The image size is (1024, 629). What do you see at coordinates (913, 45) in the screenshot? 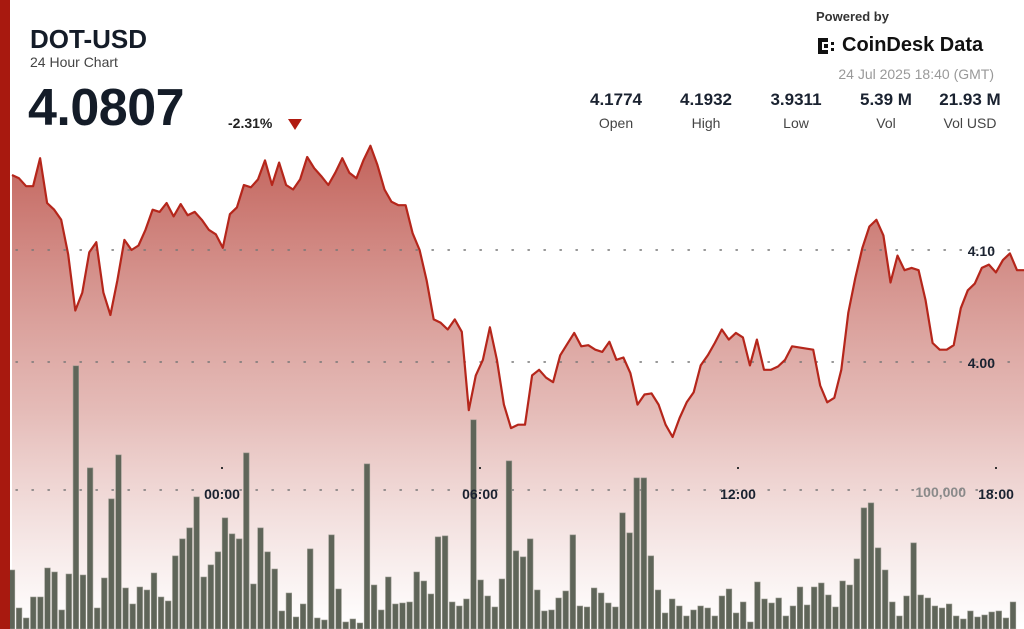
I see `brand-name: CoinDesk Data` at bounding box center [913, 45].